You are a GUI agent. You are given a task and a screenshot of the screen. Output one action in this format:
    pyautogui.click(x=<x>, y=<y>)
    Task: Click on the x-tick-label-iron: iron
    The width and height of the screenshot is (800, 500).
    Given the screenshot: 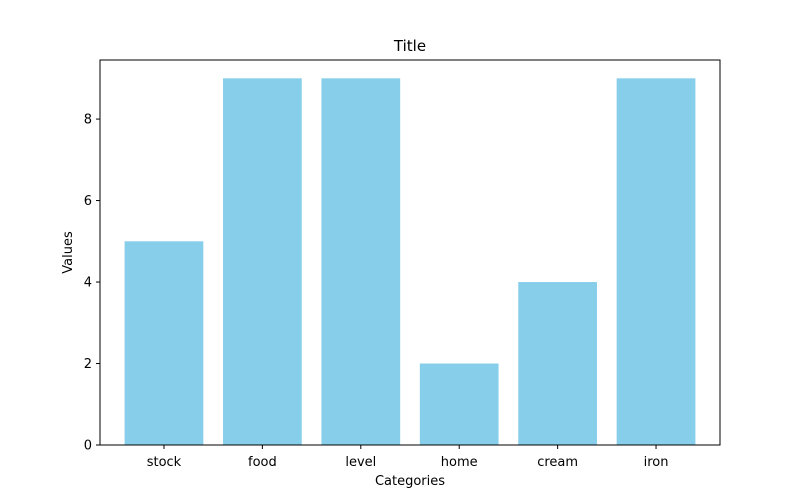 What is the action you would take?
    pyautogui.click(x=656, y=462)
    